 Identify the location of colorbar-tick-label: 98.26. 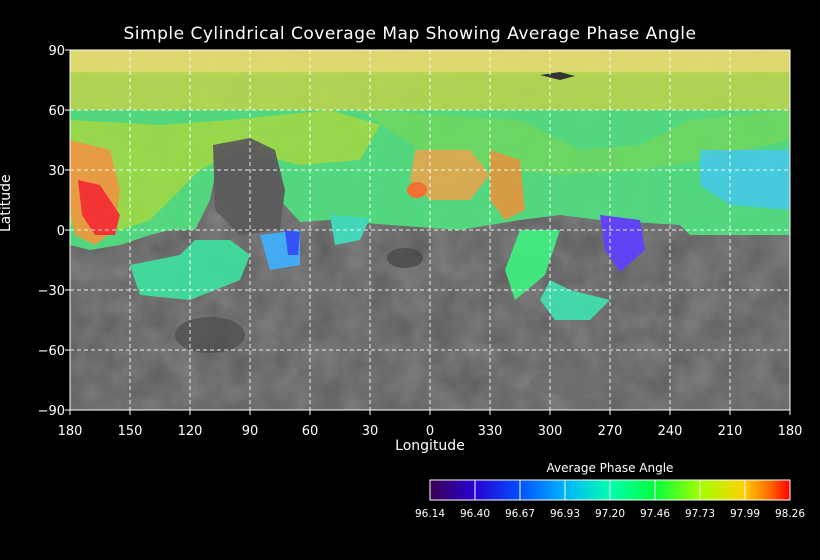
(790, 514).